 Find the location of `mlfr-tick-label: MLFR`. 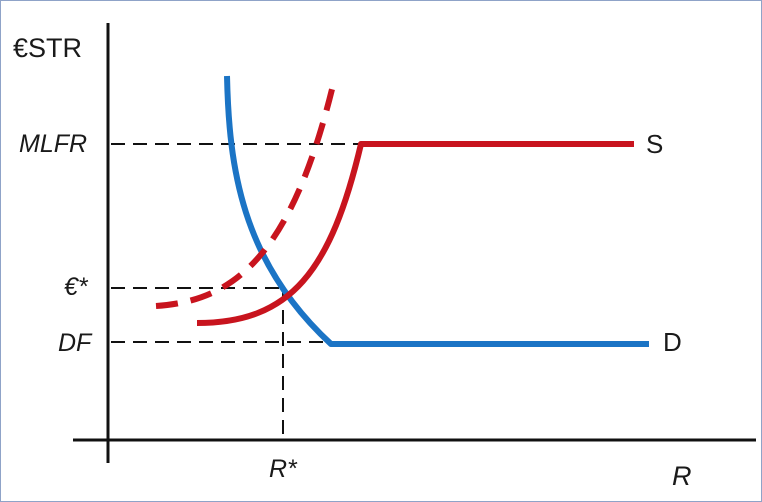

mlfr-tick-label: MLFR is located at coordinates (53, 144).